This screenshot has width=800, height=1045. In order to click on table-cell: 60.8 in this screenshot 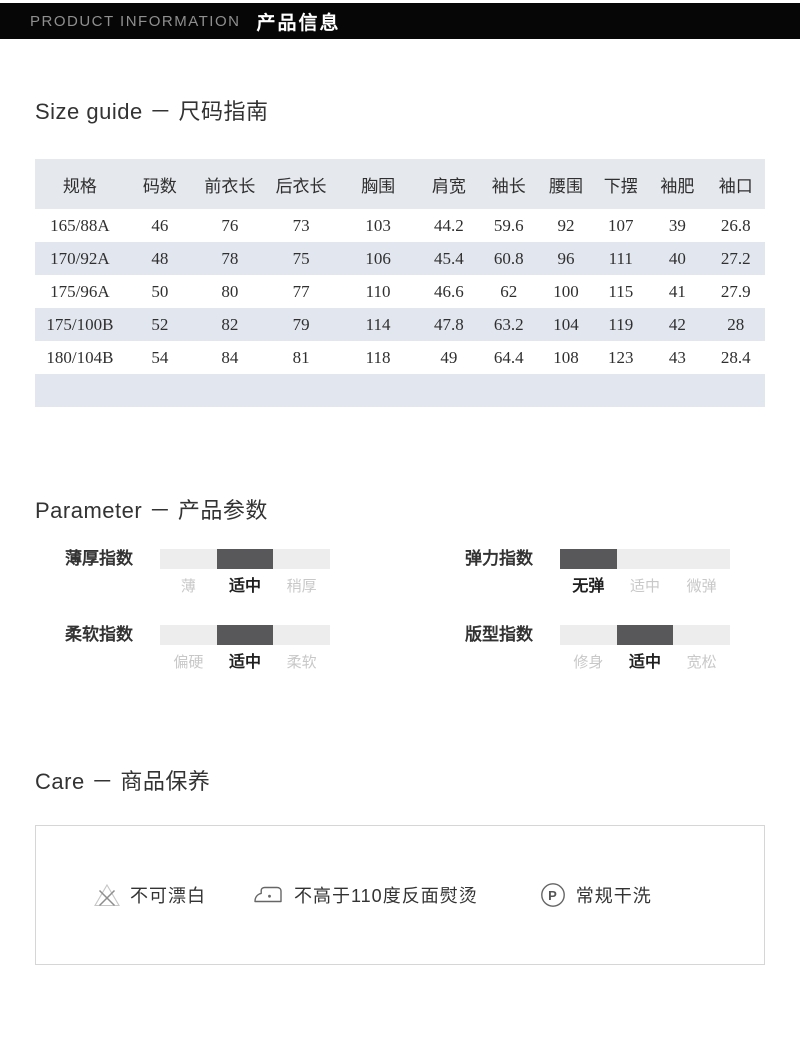, I will do `click(508, 258)`.